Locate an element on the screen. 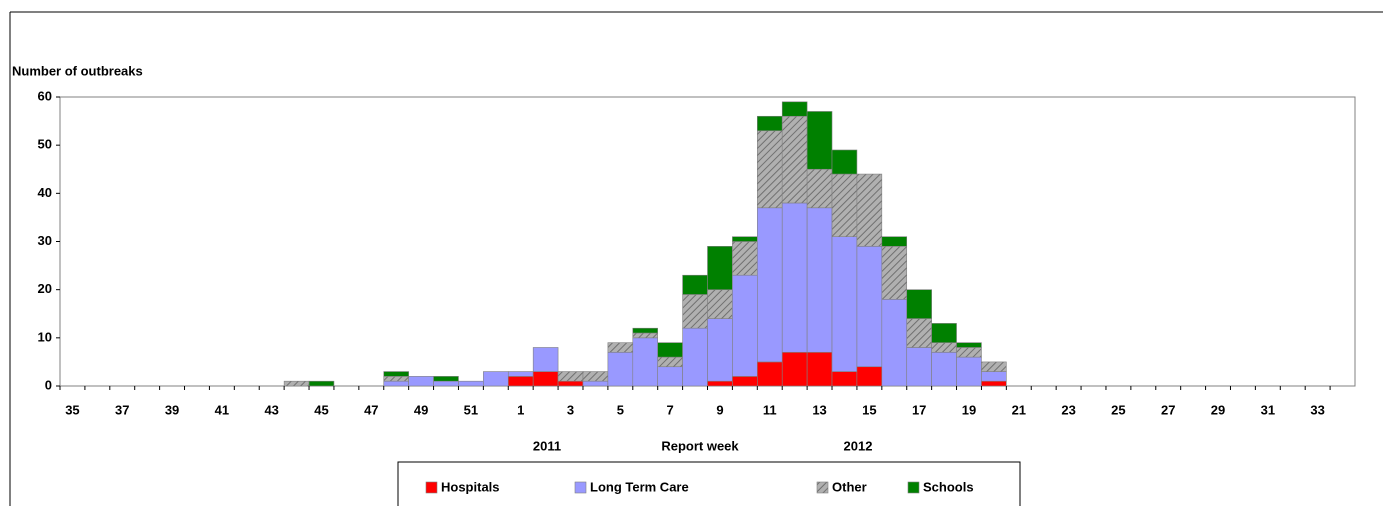  x-tick-label: 31 is located at coordinates (1268, 409).